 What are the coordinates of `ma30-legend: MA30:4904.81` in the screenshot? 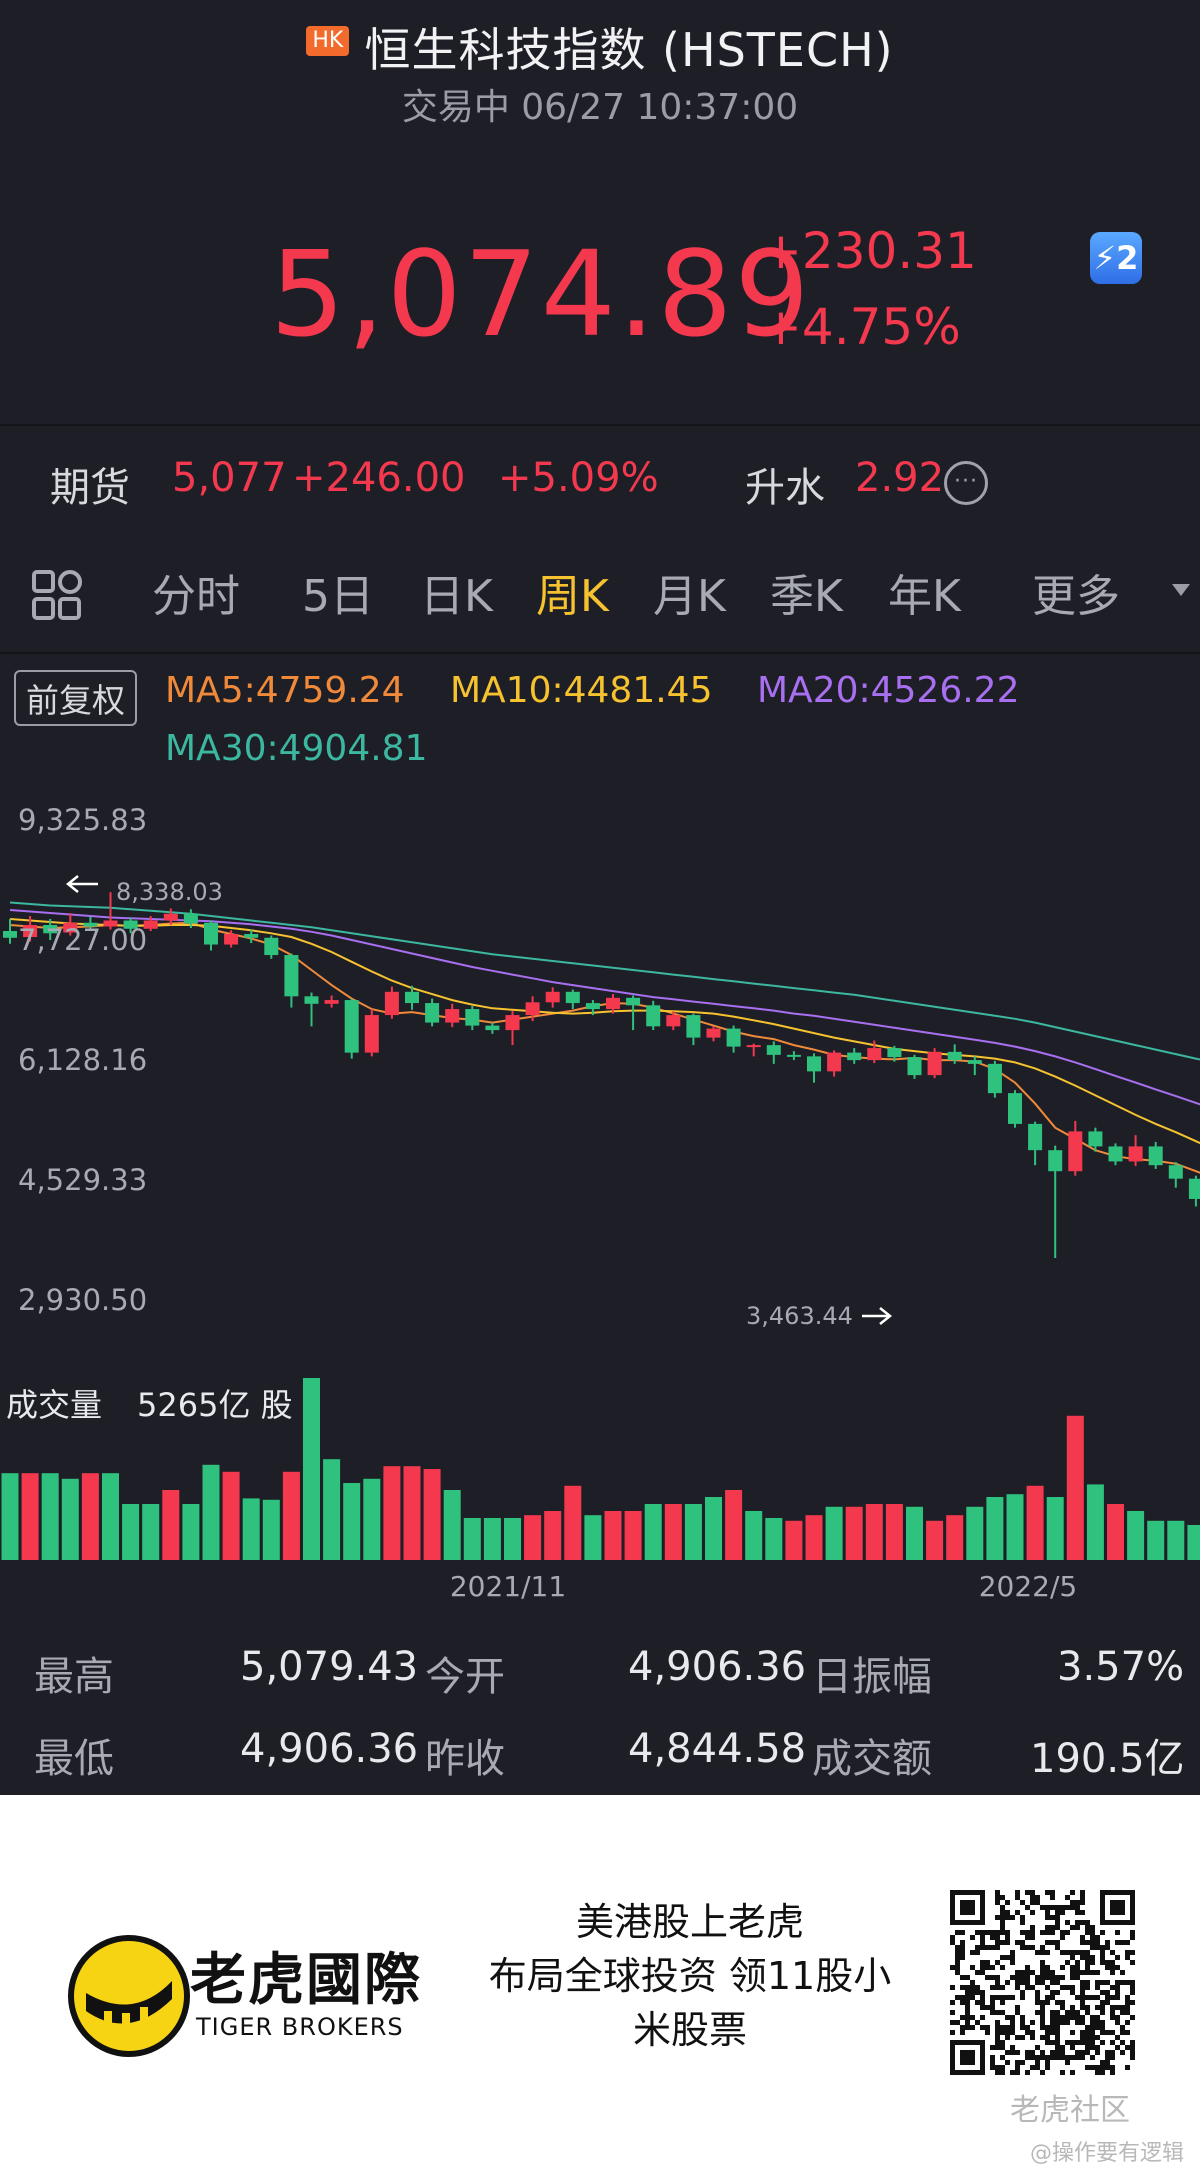 It's located at (296, 748).